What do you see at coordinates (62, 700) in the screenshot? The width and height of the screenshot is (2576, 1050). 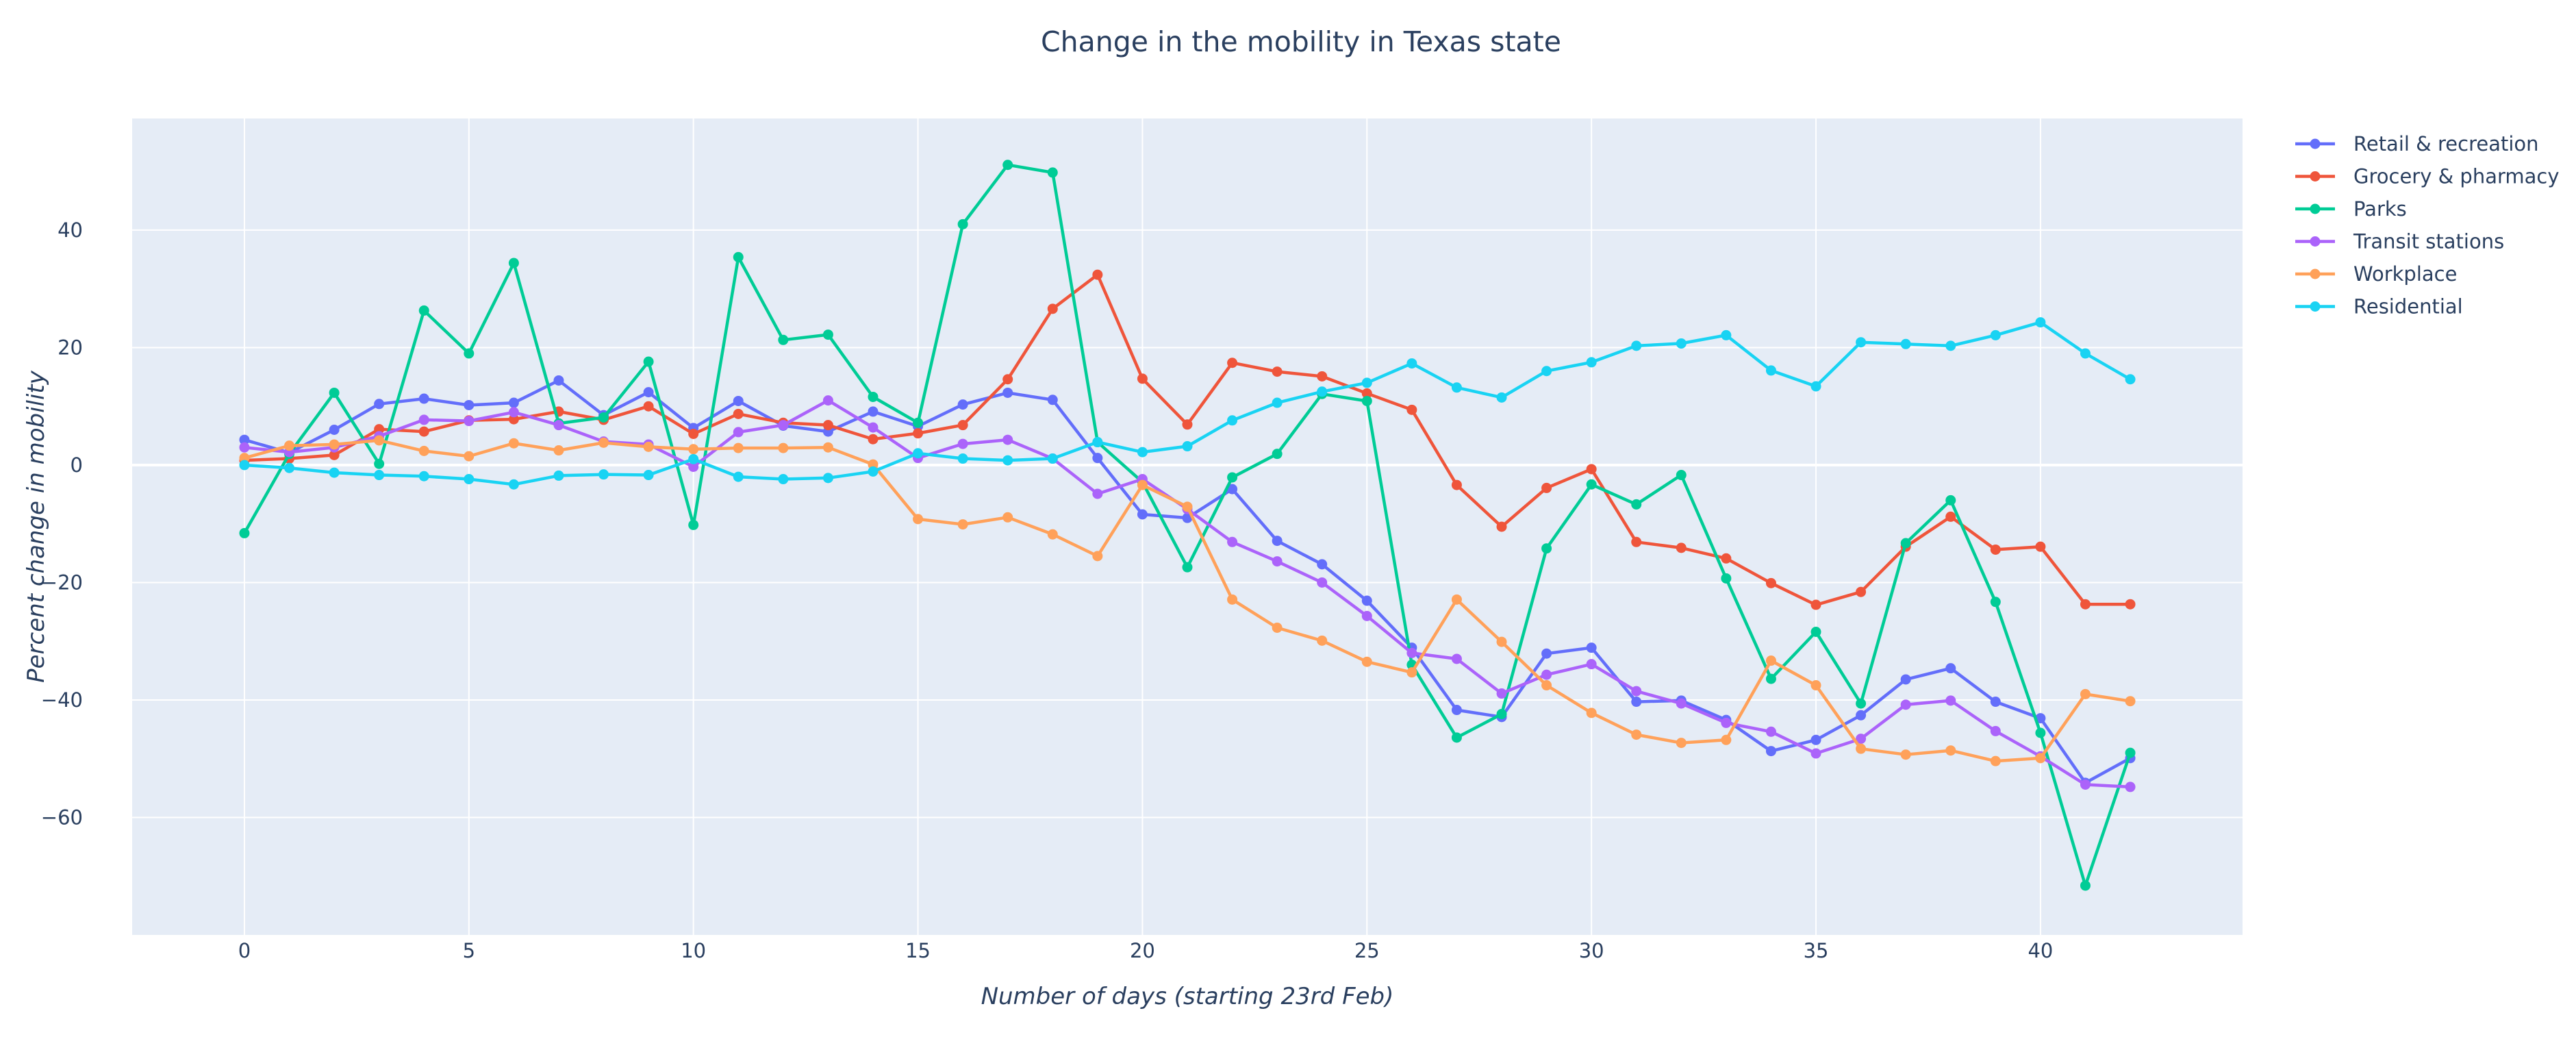 I see `y-tick-label: −40` at bounding box center [62, 700].